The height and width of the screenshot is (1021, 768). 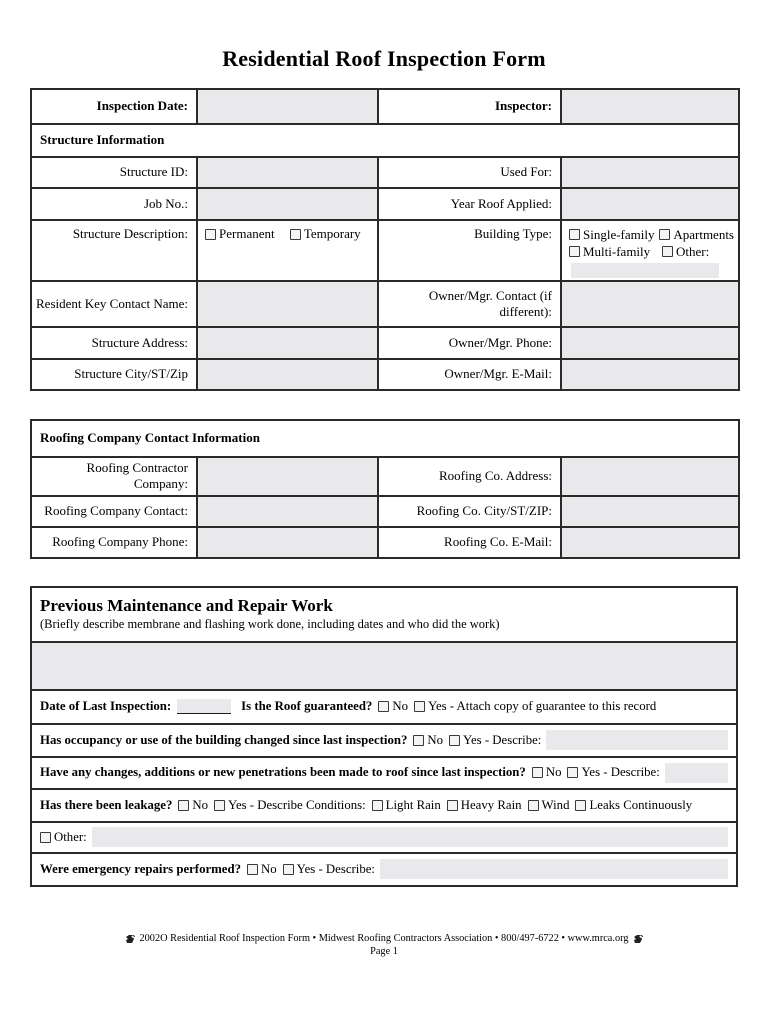 What do you see at coordinates (114, 304) in the screenshot?
I see `resident-contact-label: Resident Key Contact Name:` at bounding box center [114, 304].